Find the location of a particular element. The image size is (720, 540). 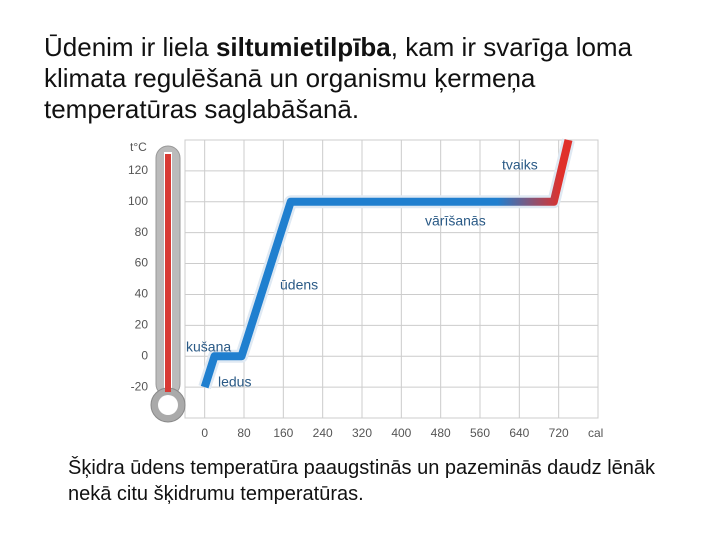

y-tick-label: -20 is located at coordinates (140, 386).